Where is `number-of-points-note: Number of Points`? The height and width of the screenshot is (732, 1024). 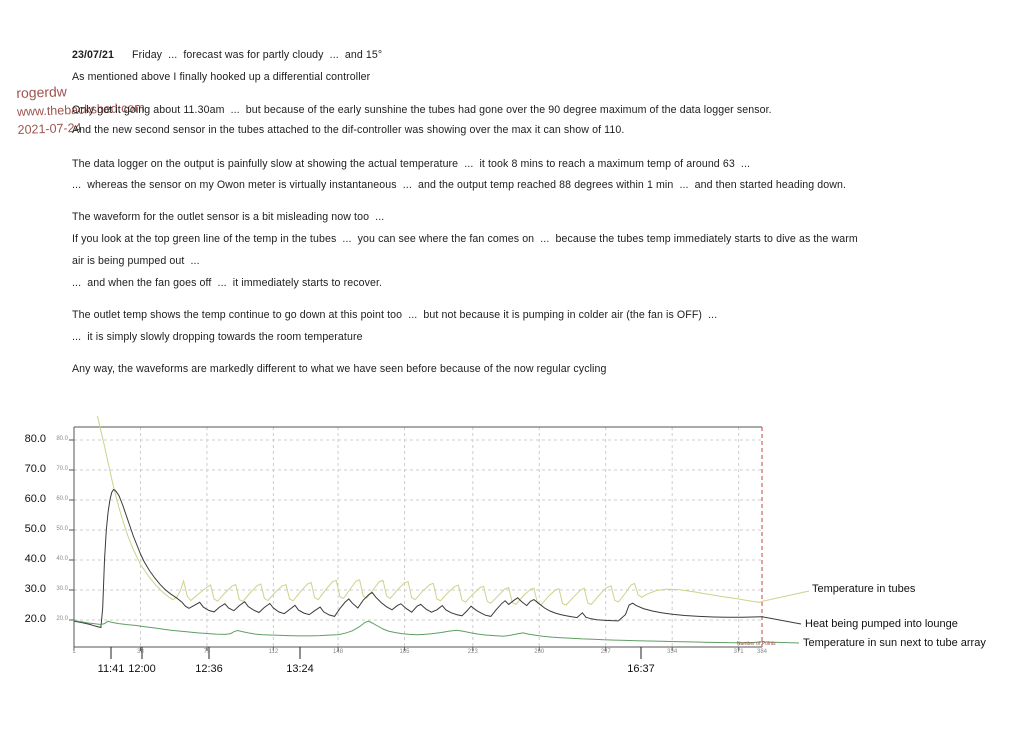 number-of-points-note: Number of Points is located at coordinates (756, 644).